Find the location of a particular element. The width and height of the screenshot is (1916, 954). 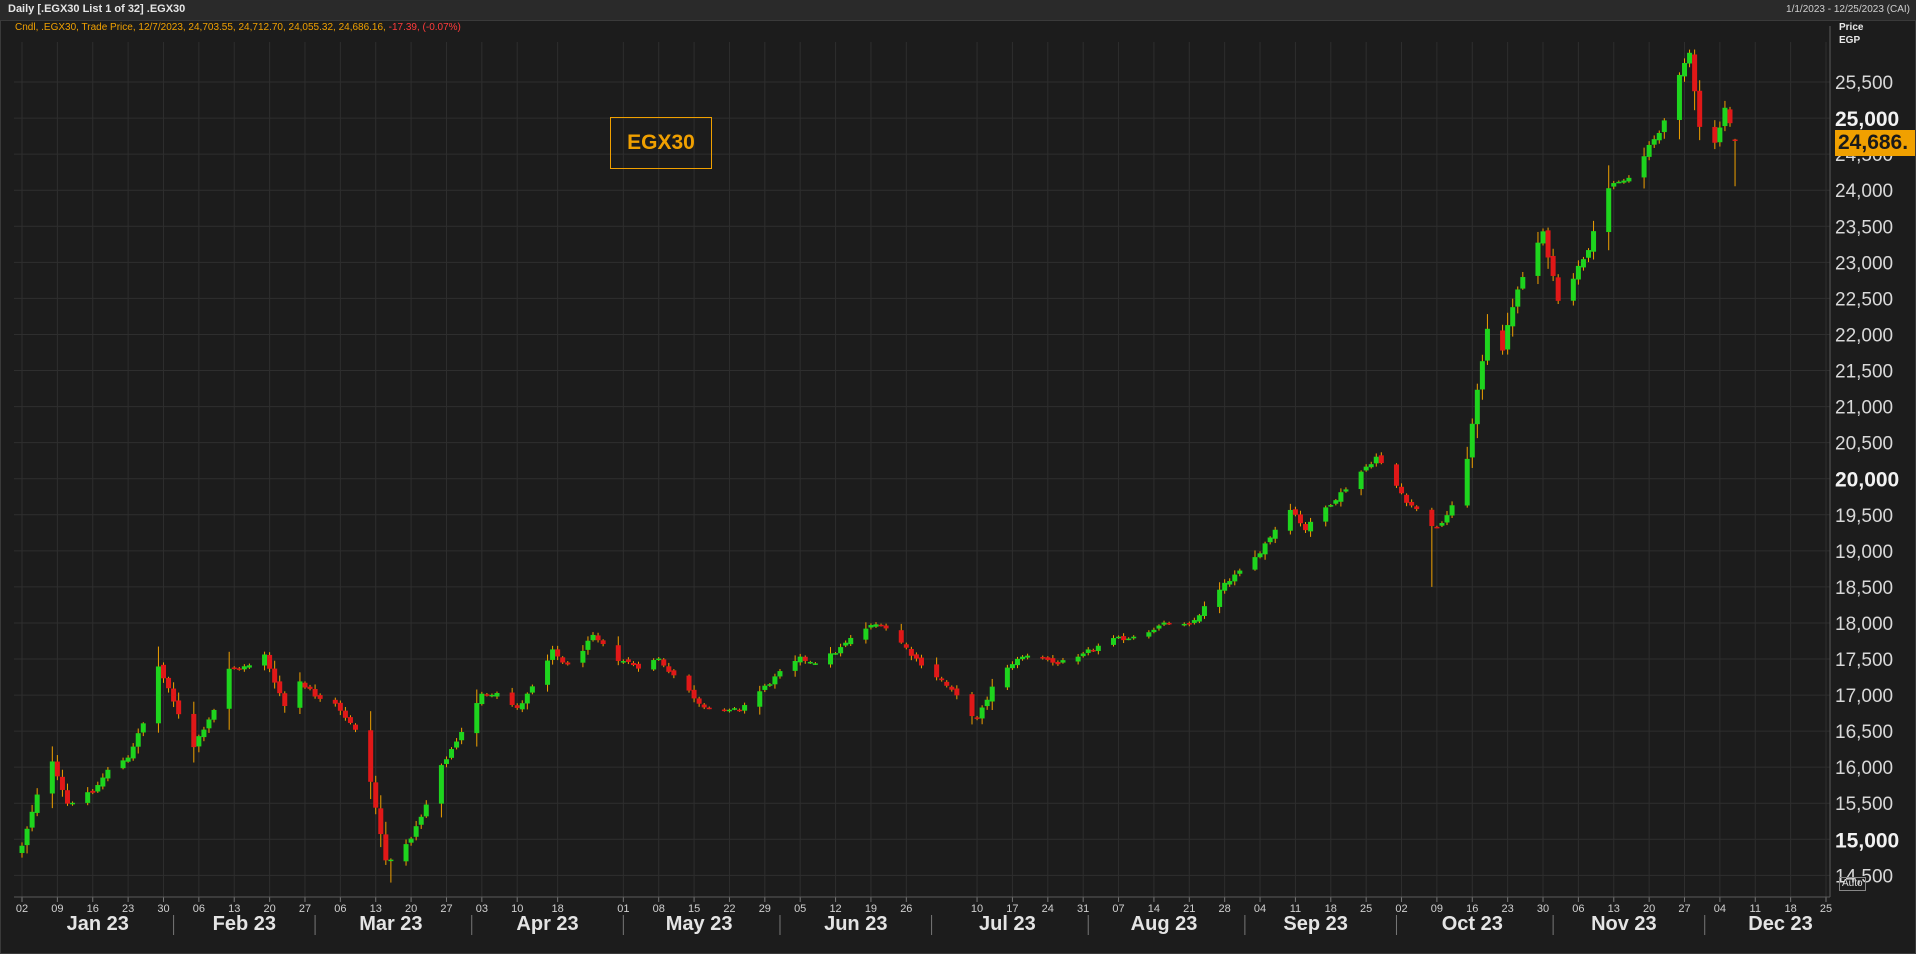

y-tick-label: 18,000 is located at coordinates (1864, 624).